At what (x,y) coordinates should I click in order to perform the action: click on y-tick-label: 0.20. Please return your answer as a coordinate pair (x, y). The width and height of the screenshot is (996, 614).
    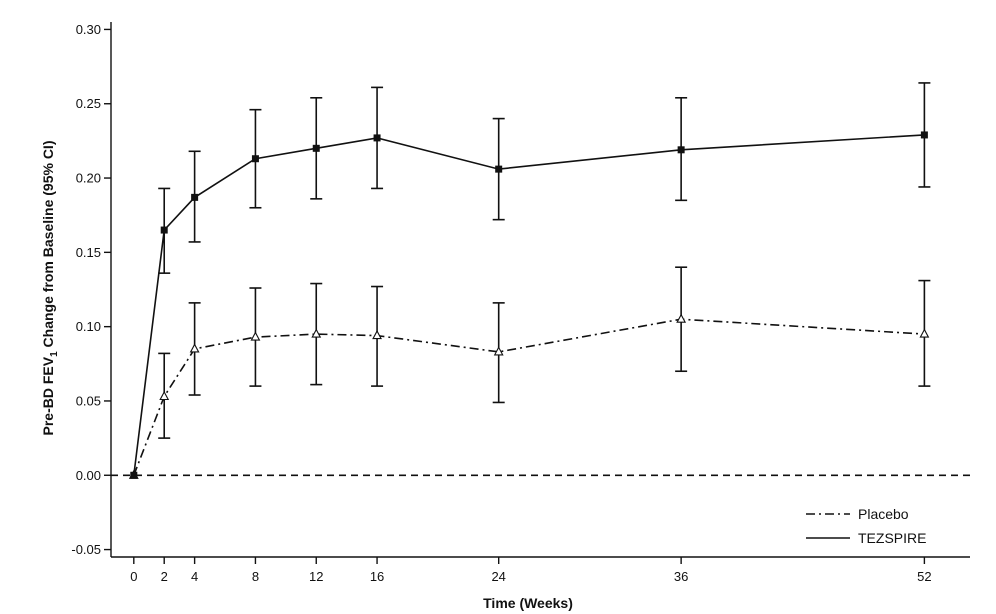
    Looking at the image, I should click on (88, 178).